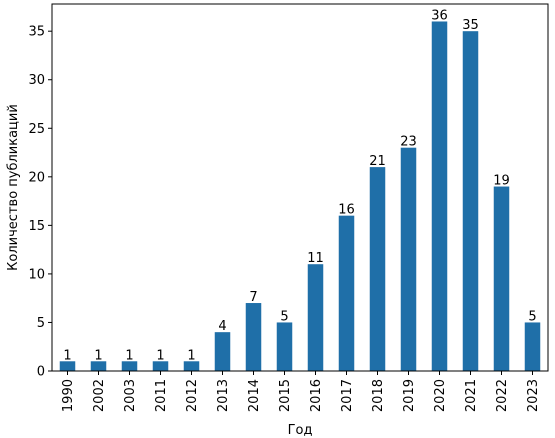 This screenshot has width=555, height=438. Describe the element at coordinates (315, 258) in the screenshot. I see `data-label-2016: 11` at that location.